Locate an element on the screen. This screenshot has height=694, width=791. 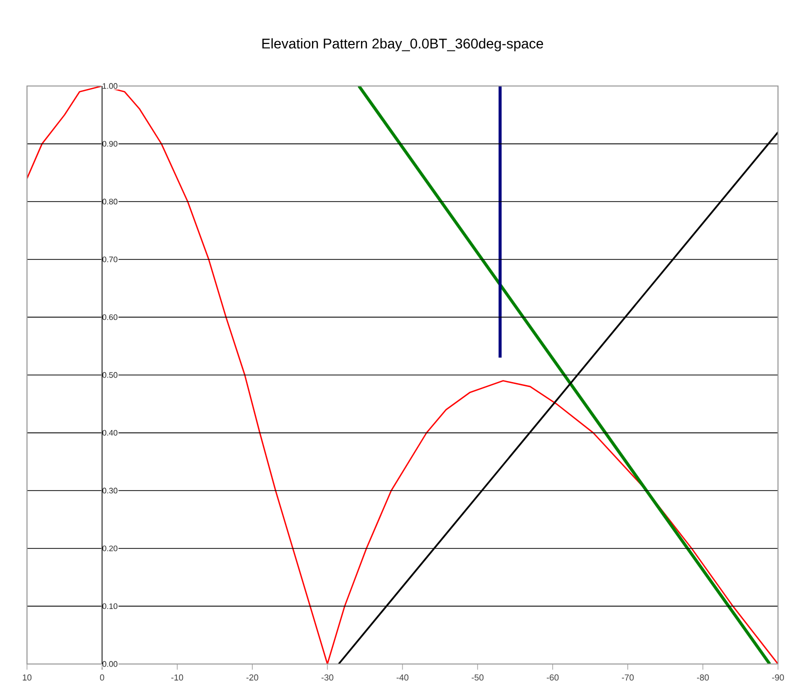
x-tick-label: -50 is located at coordinates (478, 677).